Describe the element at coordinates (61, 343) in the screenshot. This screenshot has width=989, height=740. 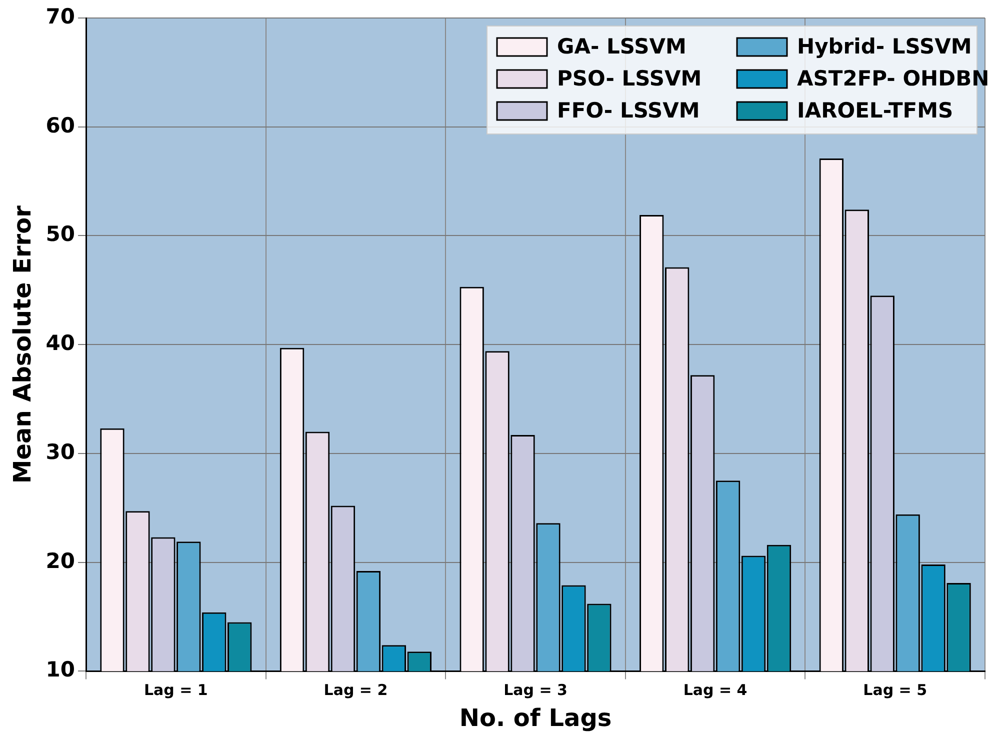
I see `y-tick-label: 40` at that location.